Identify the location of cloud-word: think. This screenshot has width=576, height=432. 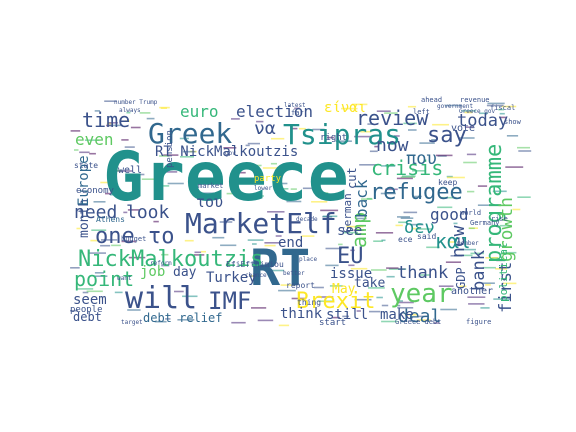
(301, 314).